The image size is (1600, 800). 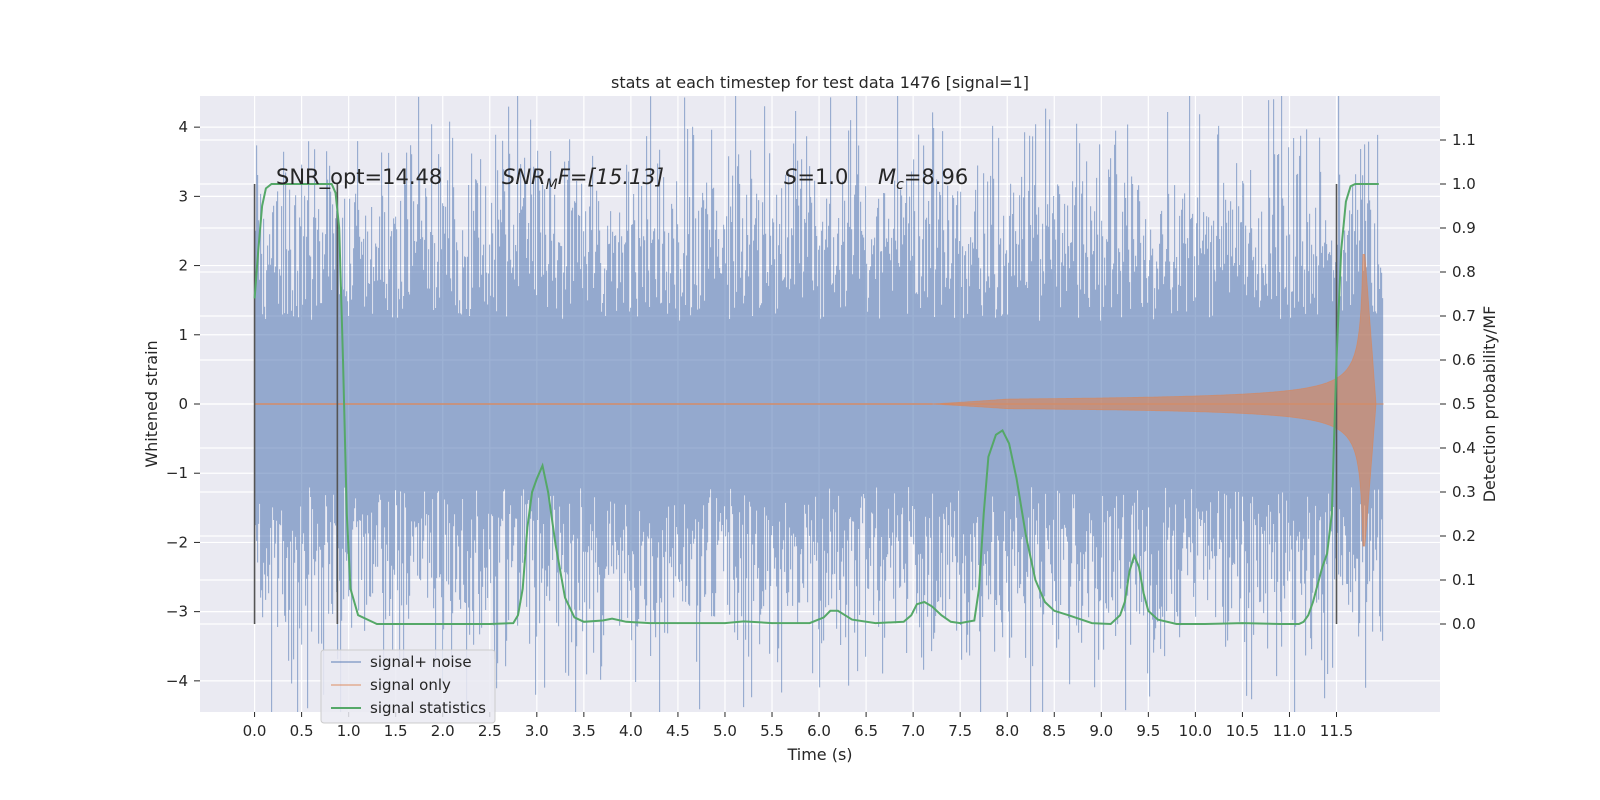 I want to click on x-tick-label: 0.0, so click(x=255, y=731).